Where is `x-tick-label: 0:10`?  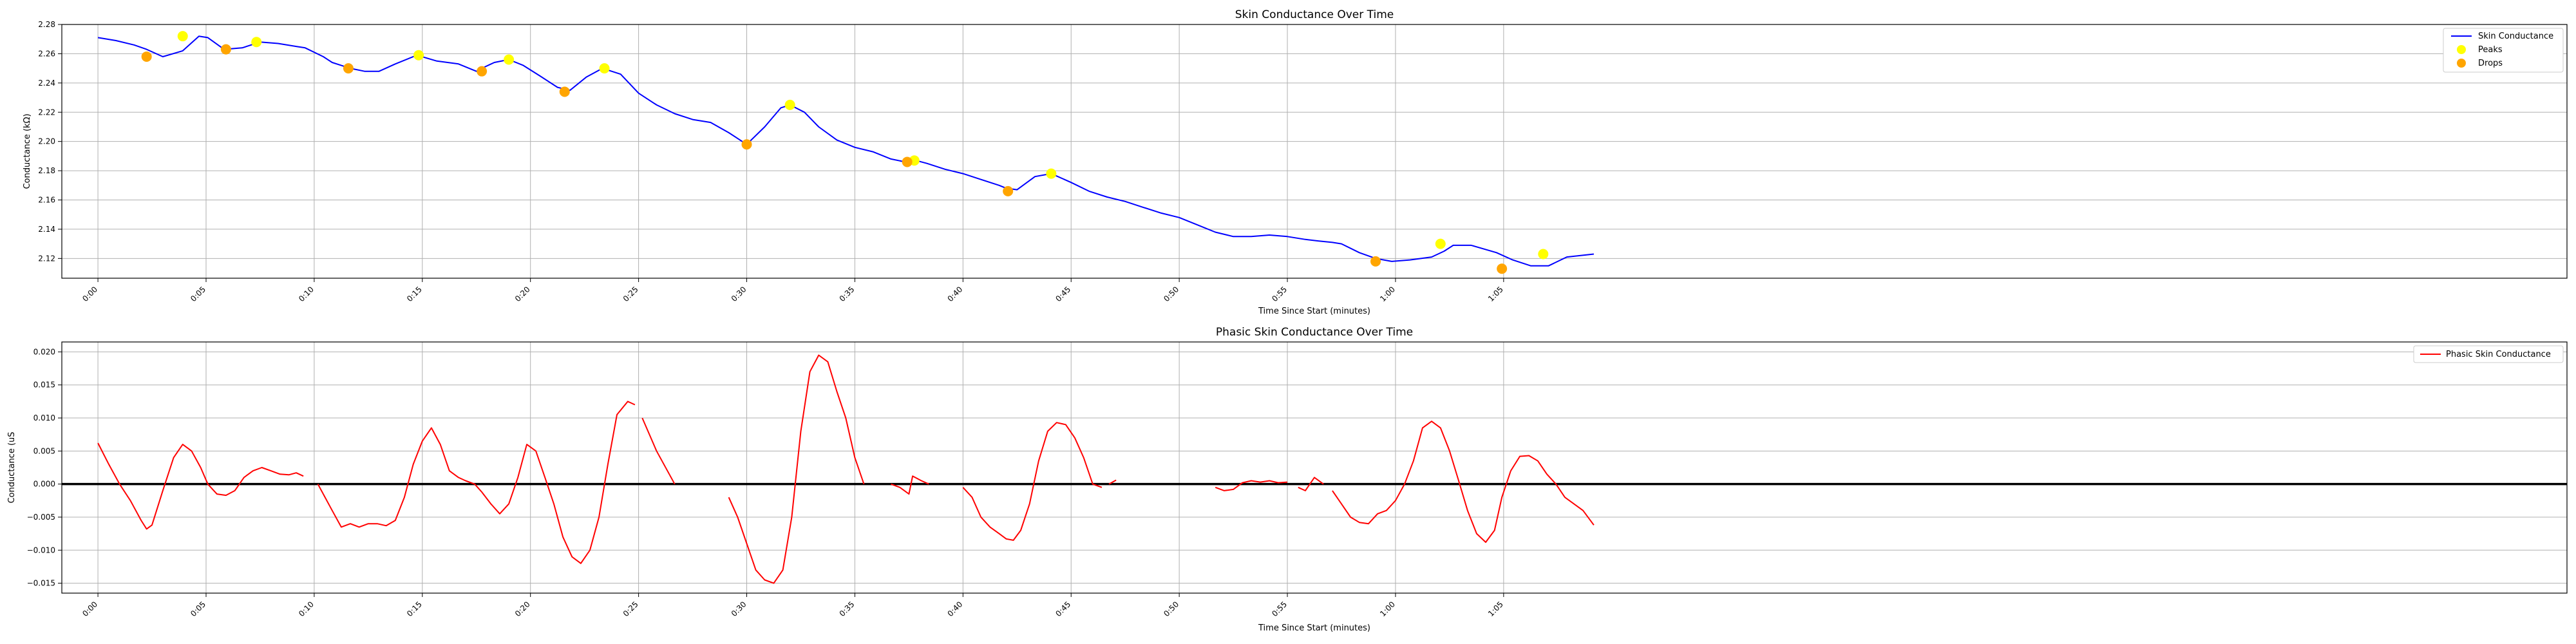 x-tick-label: 0:10 is located at coordinates (306, 609).